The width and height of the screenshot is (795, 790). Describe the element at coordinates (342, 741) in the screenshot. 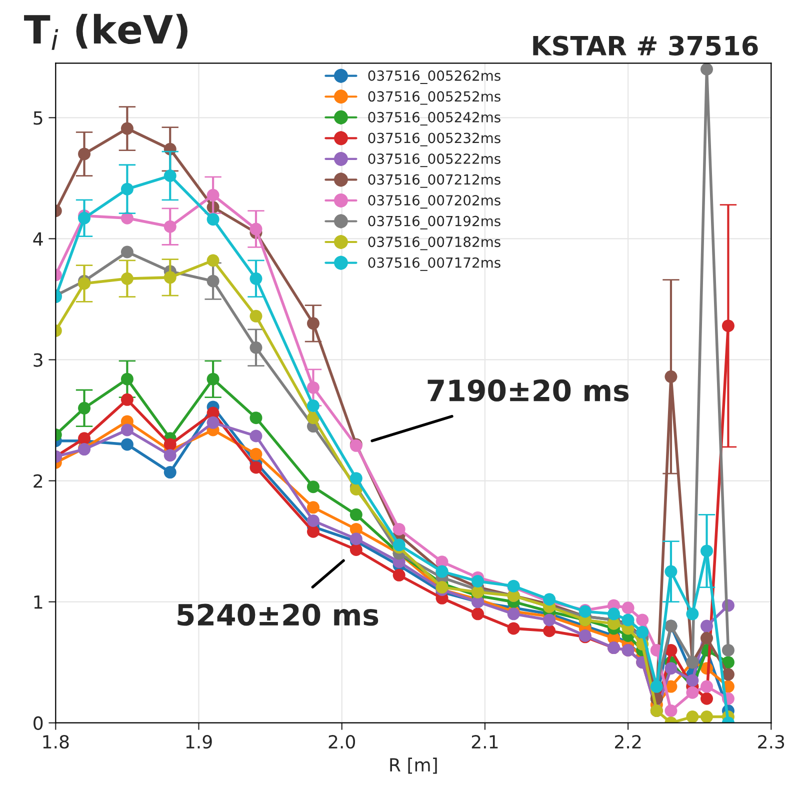

I see `x-tick-label: 2.0` at that location.